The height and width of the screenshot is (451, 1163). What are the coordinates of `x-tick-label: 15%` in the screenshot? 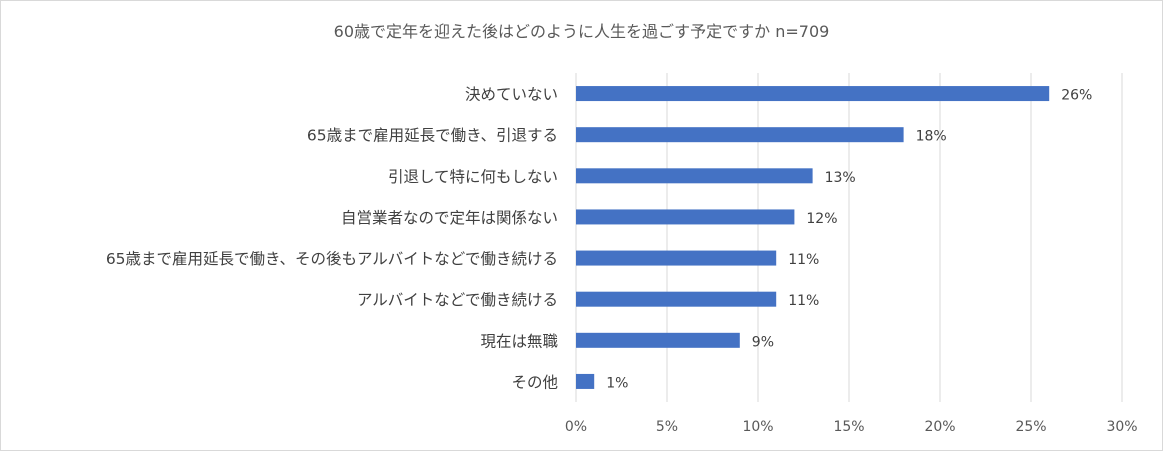 It's located at (848, 427).